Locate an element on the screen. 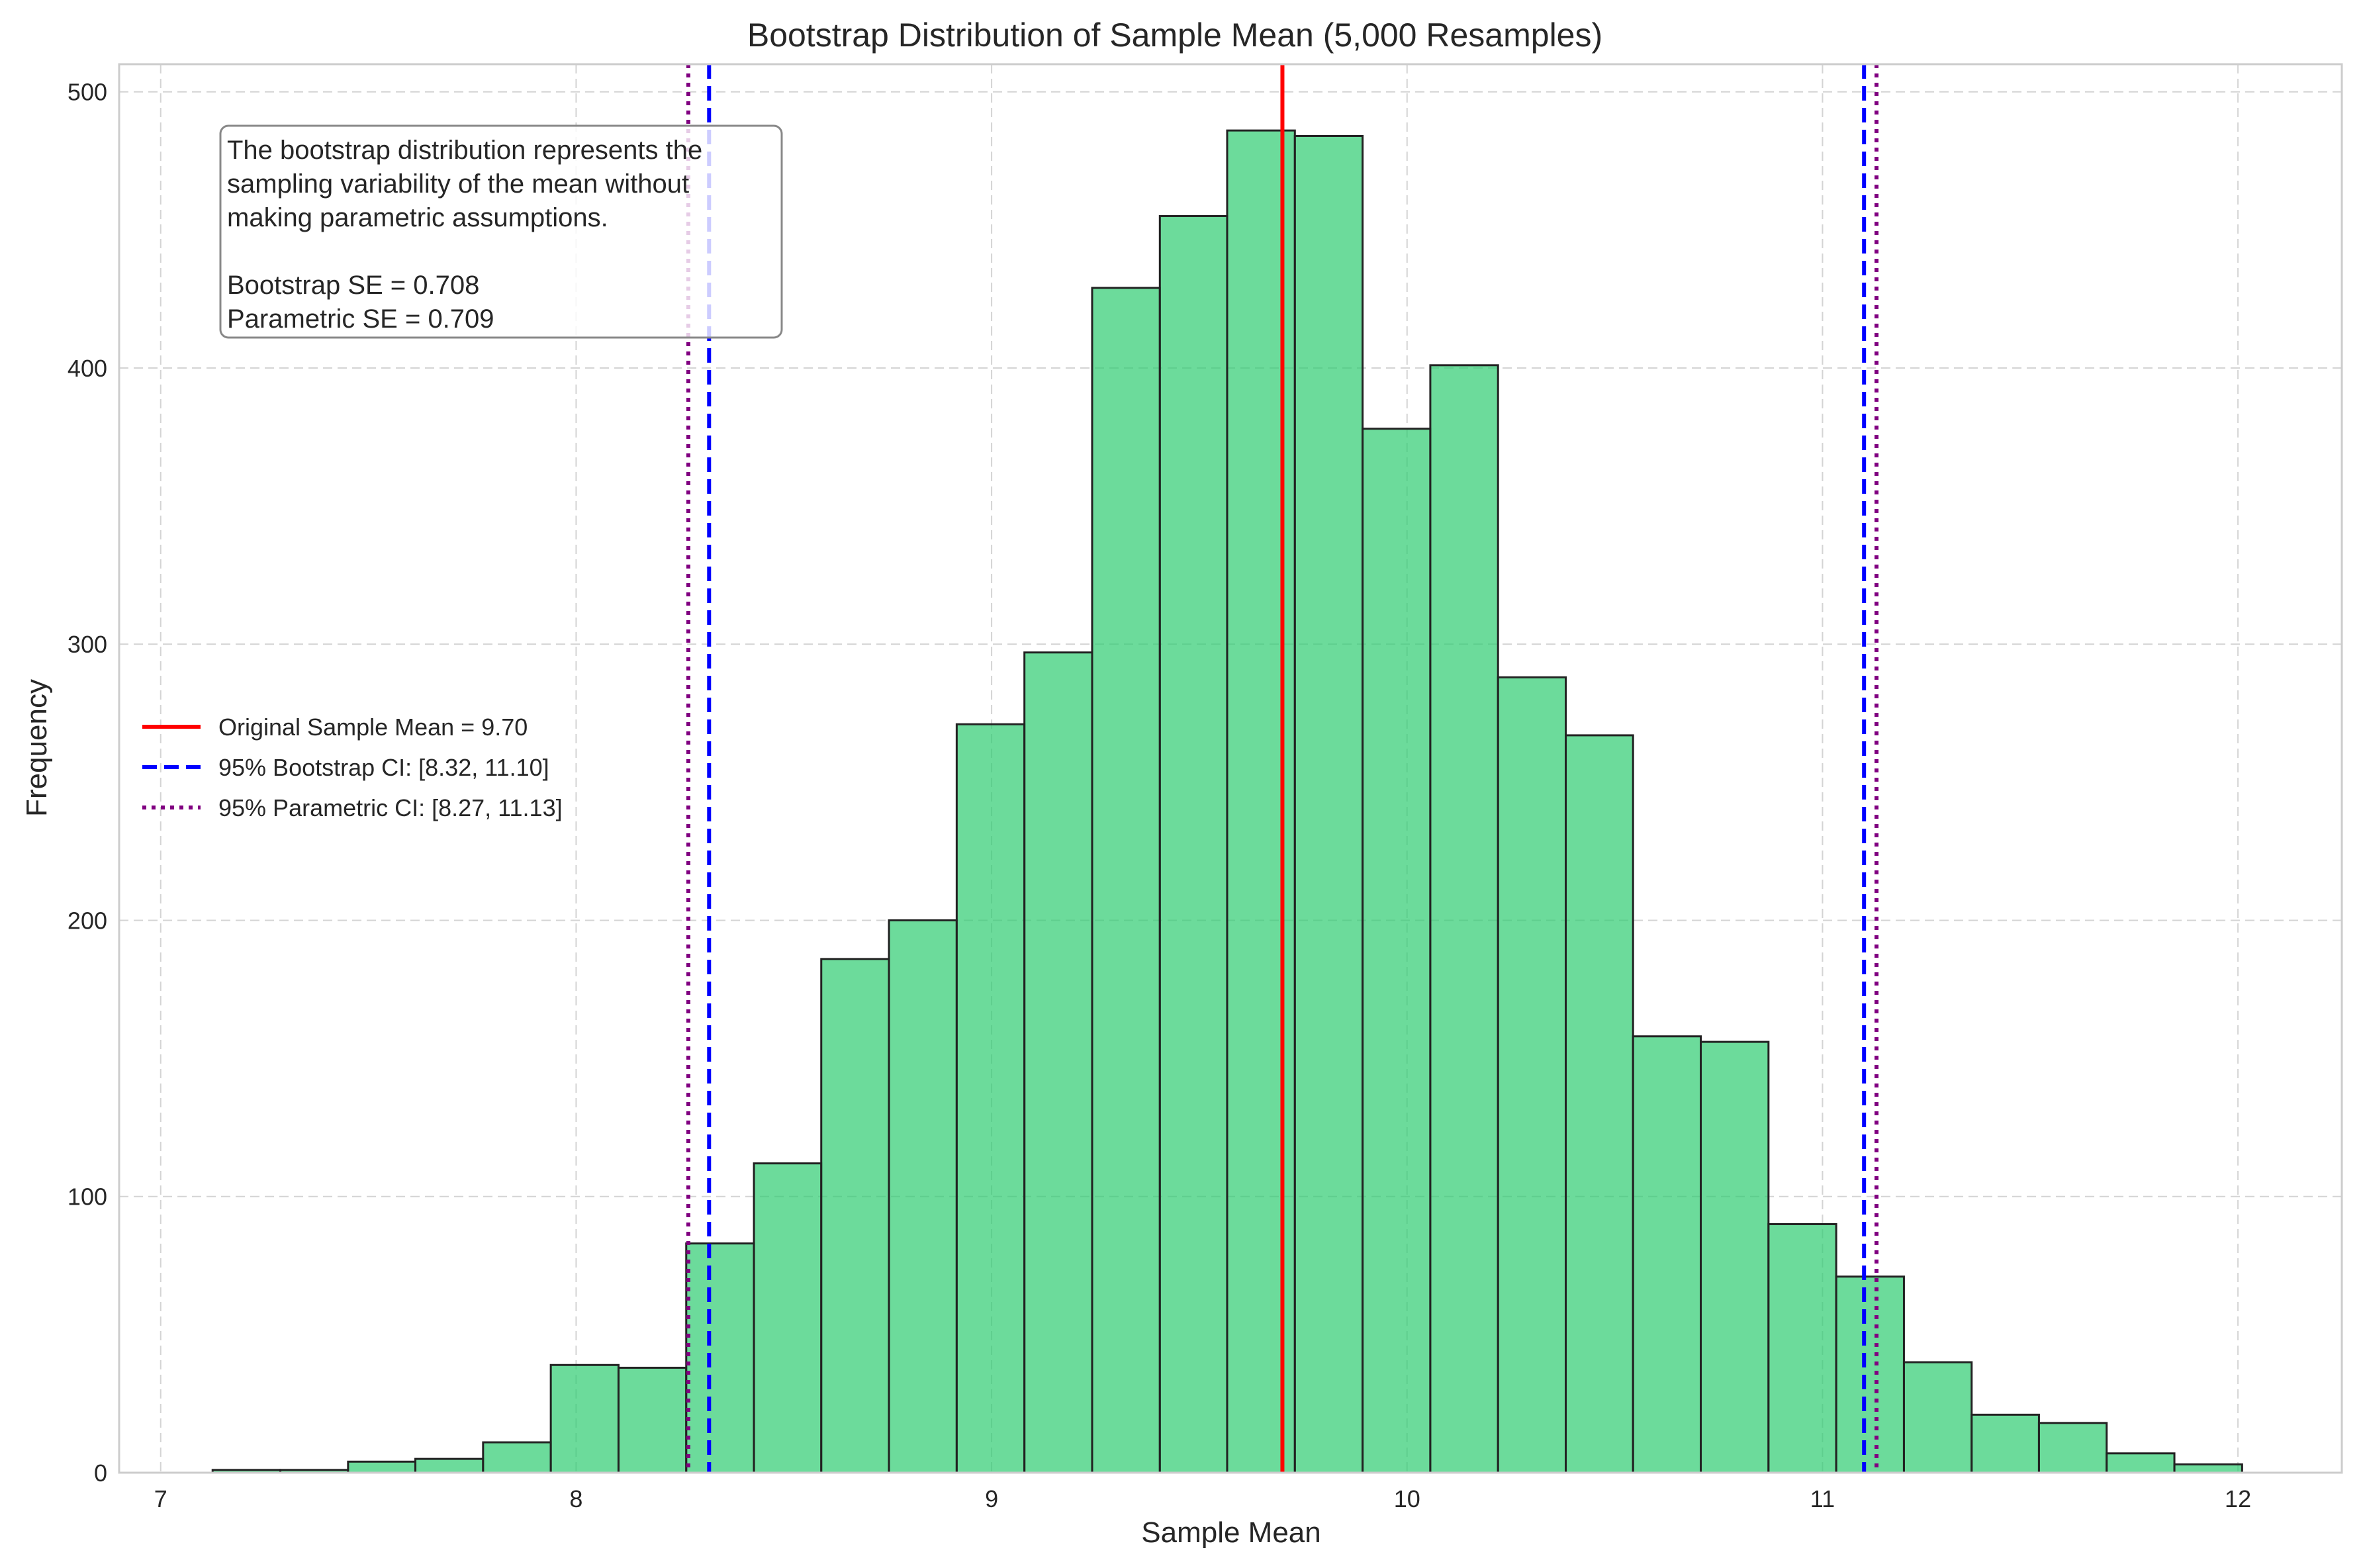 This screenshot has width=2363, height=1568. annotation-background is located at coordinates (501, 231).